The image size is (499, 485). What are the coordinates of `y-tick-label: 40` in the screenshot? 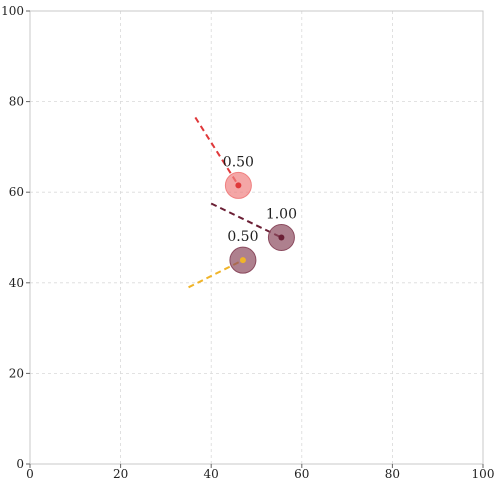 It's located at (16, 283).